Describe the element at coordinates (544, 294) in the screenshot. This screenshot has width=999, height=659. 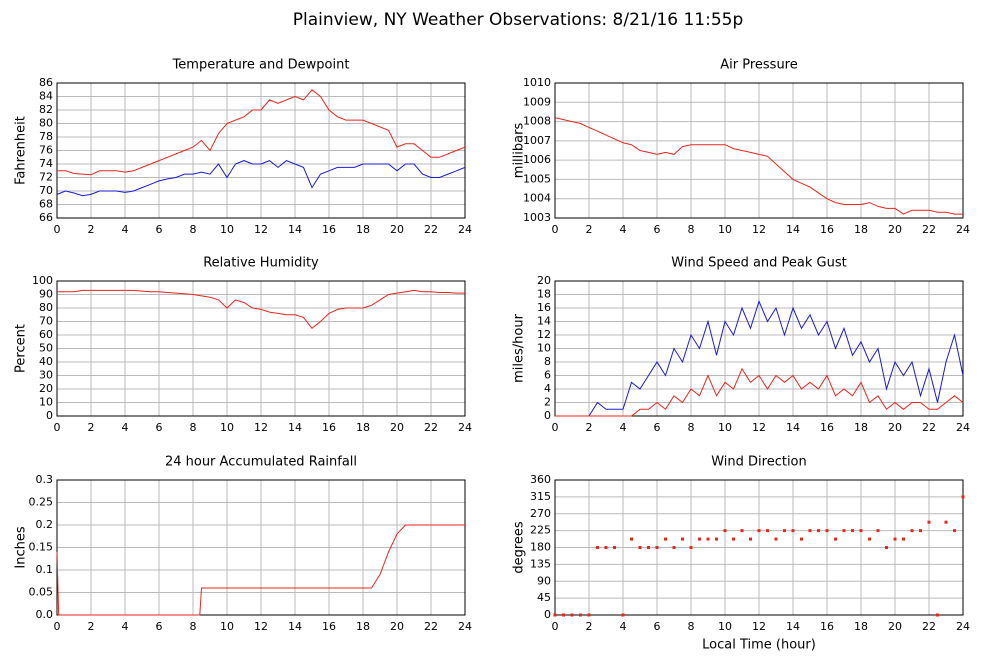
I see `y-tick-label: 18` at that location.